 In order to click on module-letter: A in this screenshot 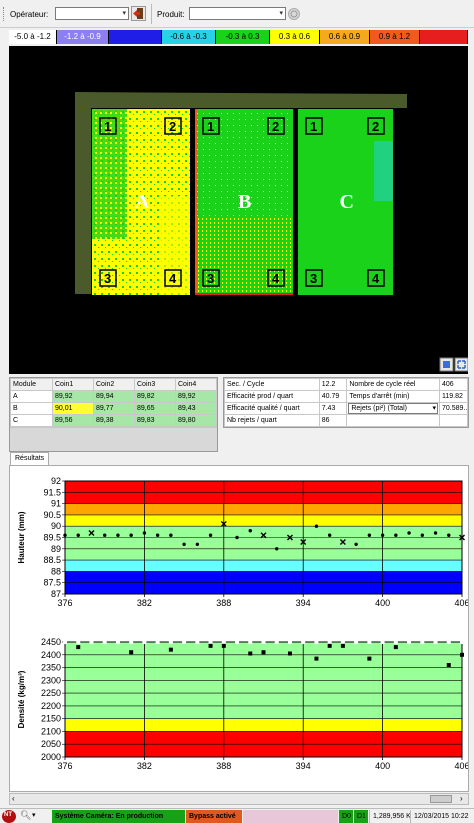, I will do `click(142, 202)`.